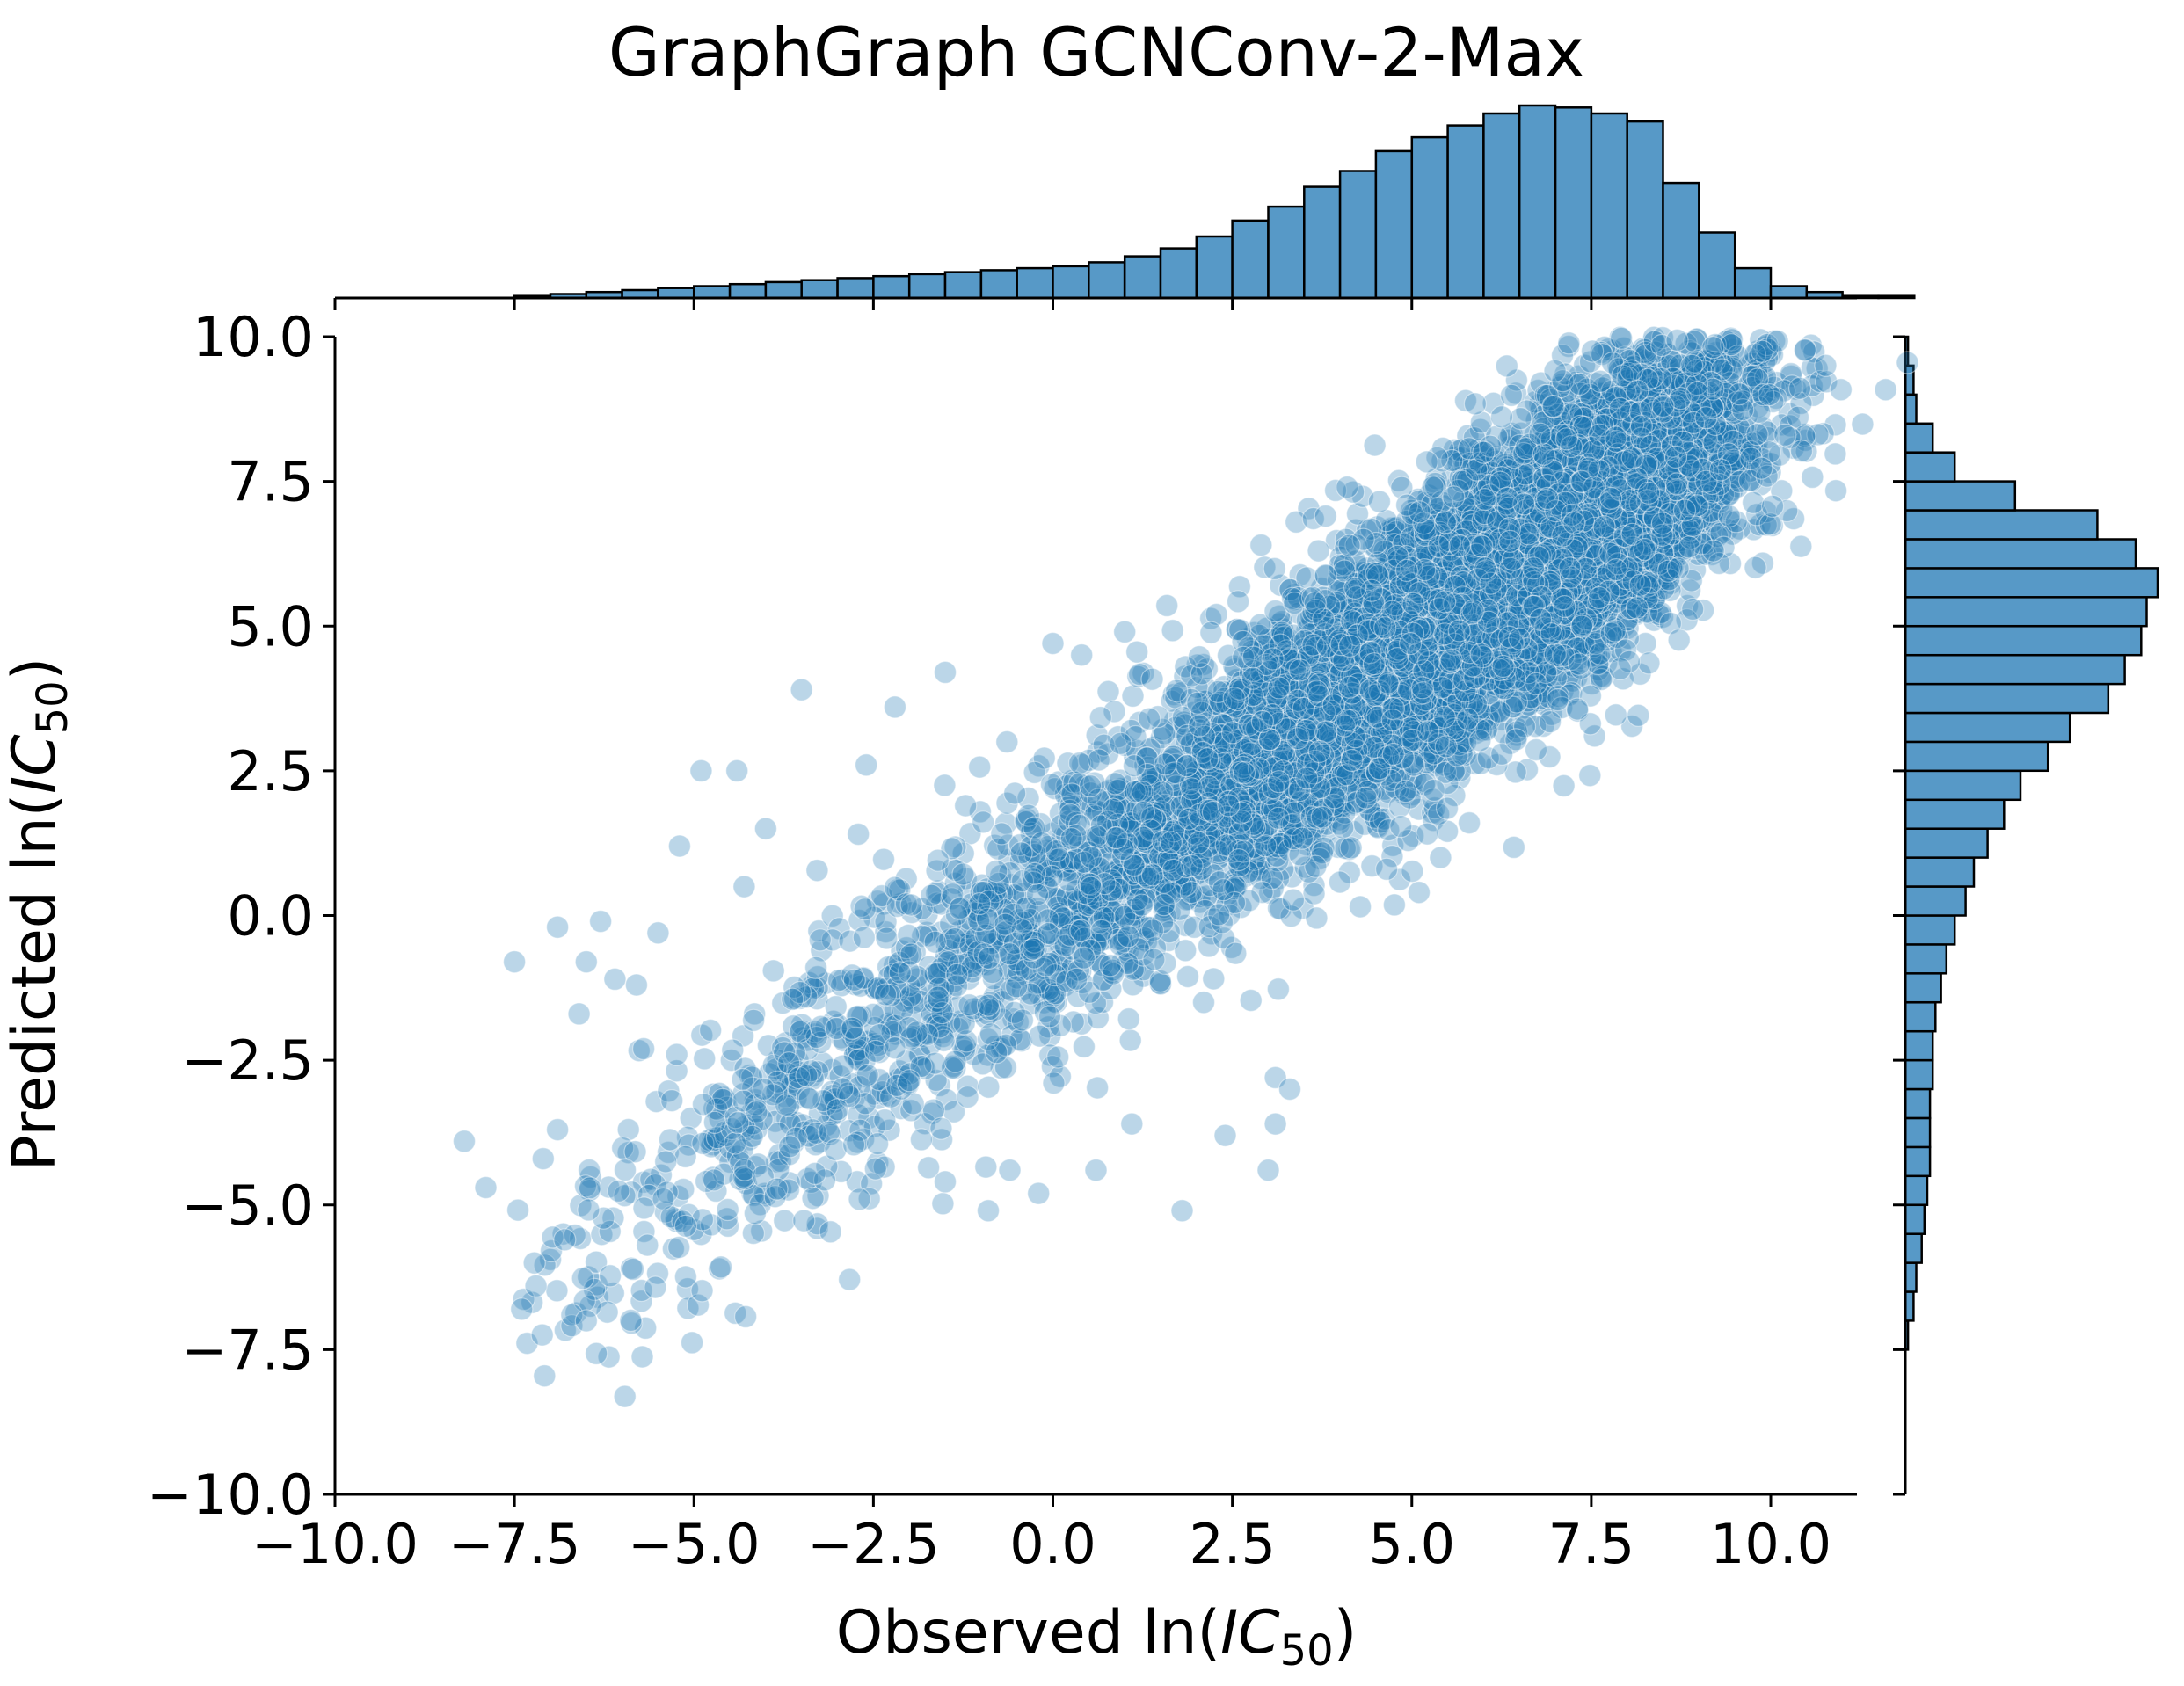 The height and width of the screenshot is (1686, 2184). What do you see at coordinates (1899, 915) in the screenshot?
I see `marginal-y-ticks` at bounding box center [1899, 915].